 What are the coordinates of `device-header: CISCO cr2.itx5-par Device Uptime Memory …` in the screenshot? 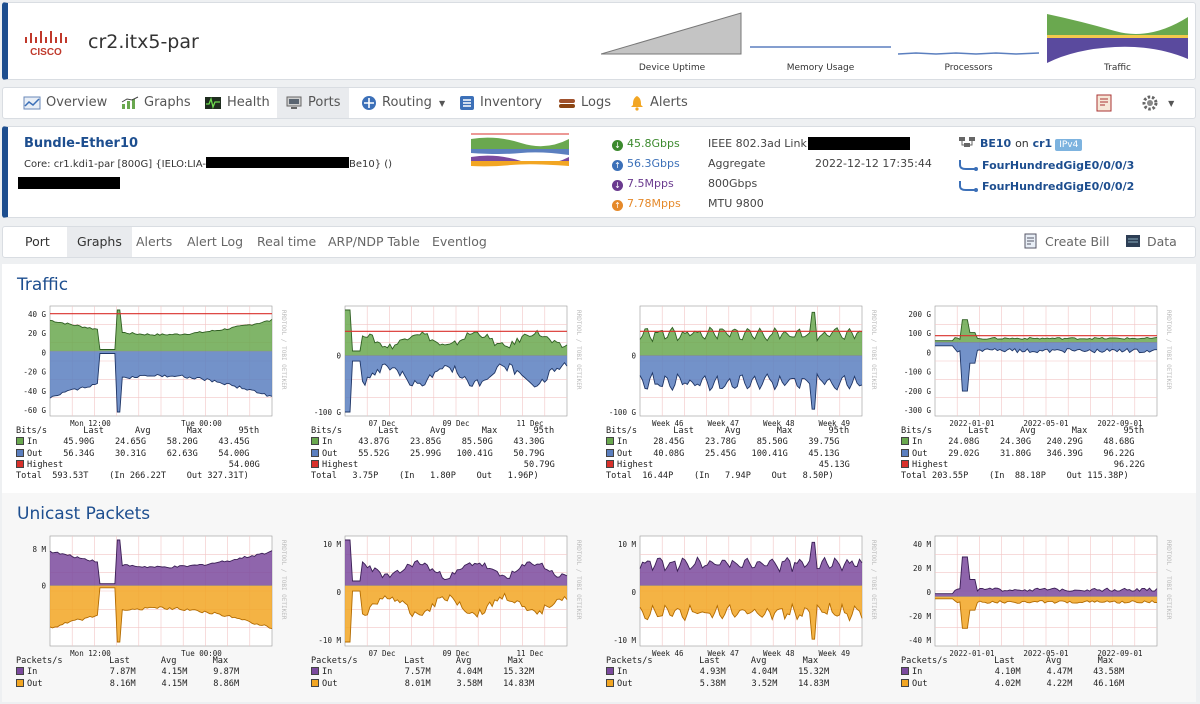 It's located at (599, 41).